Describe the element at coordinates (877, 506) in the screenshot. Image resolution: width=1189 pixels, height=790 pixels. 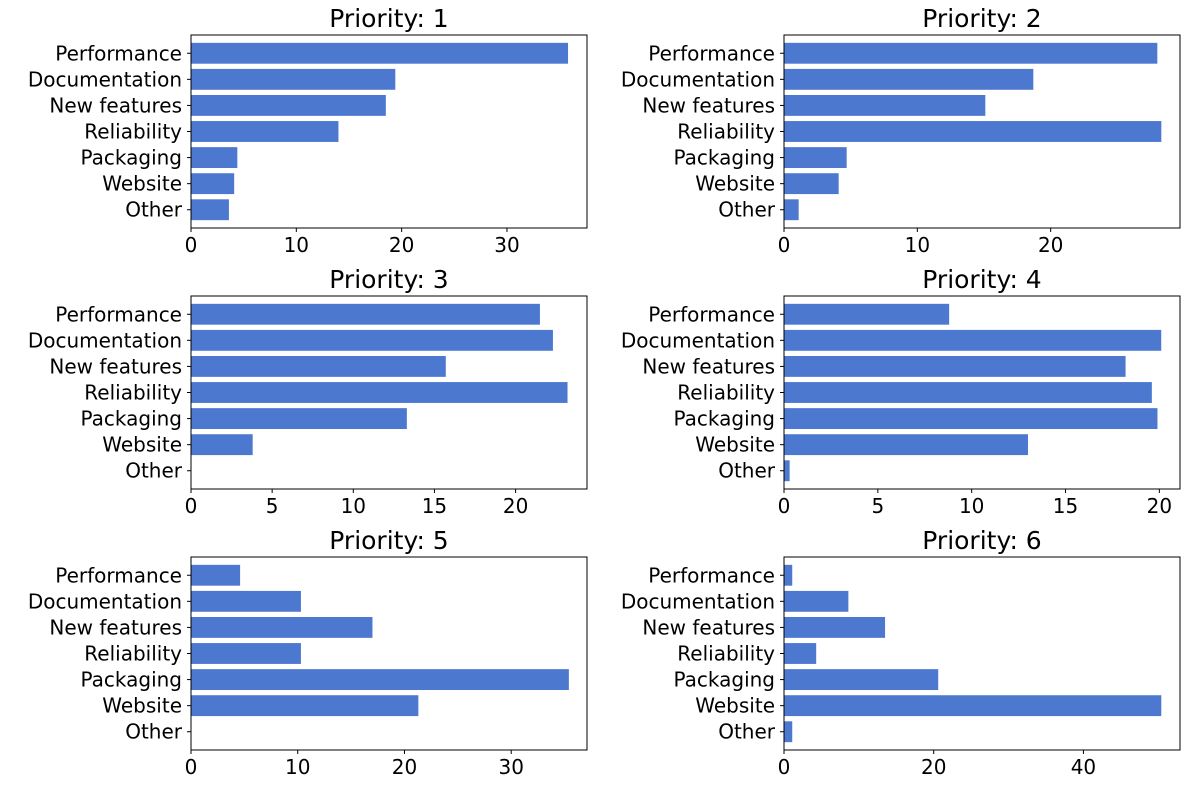
I see `x-tick-label: 5` at that location.